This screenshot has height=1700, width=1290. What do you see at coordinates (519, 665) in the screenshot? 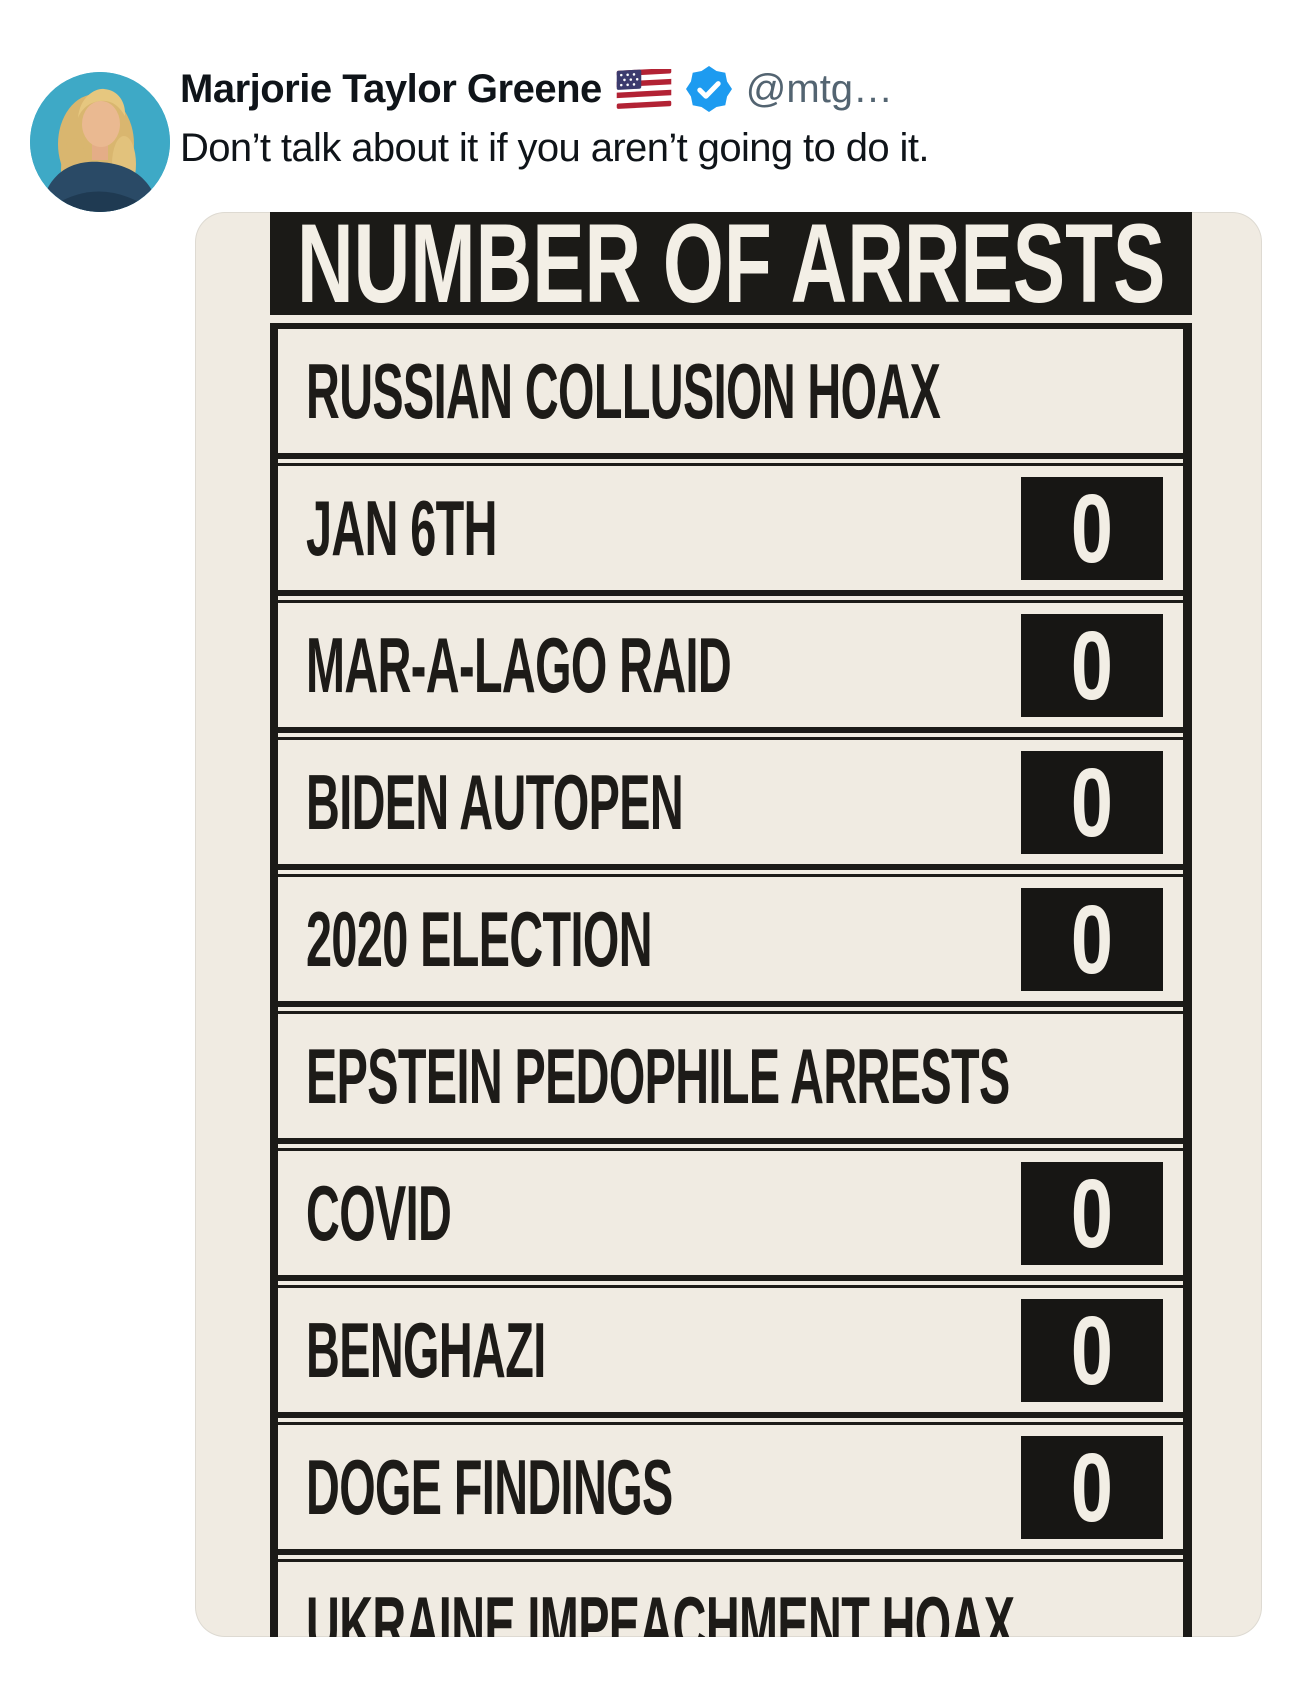
I see `row-label: MAR-A-LAGO RAID` at bounding box center [519, 665].